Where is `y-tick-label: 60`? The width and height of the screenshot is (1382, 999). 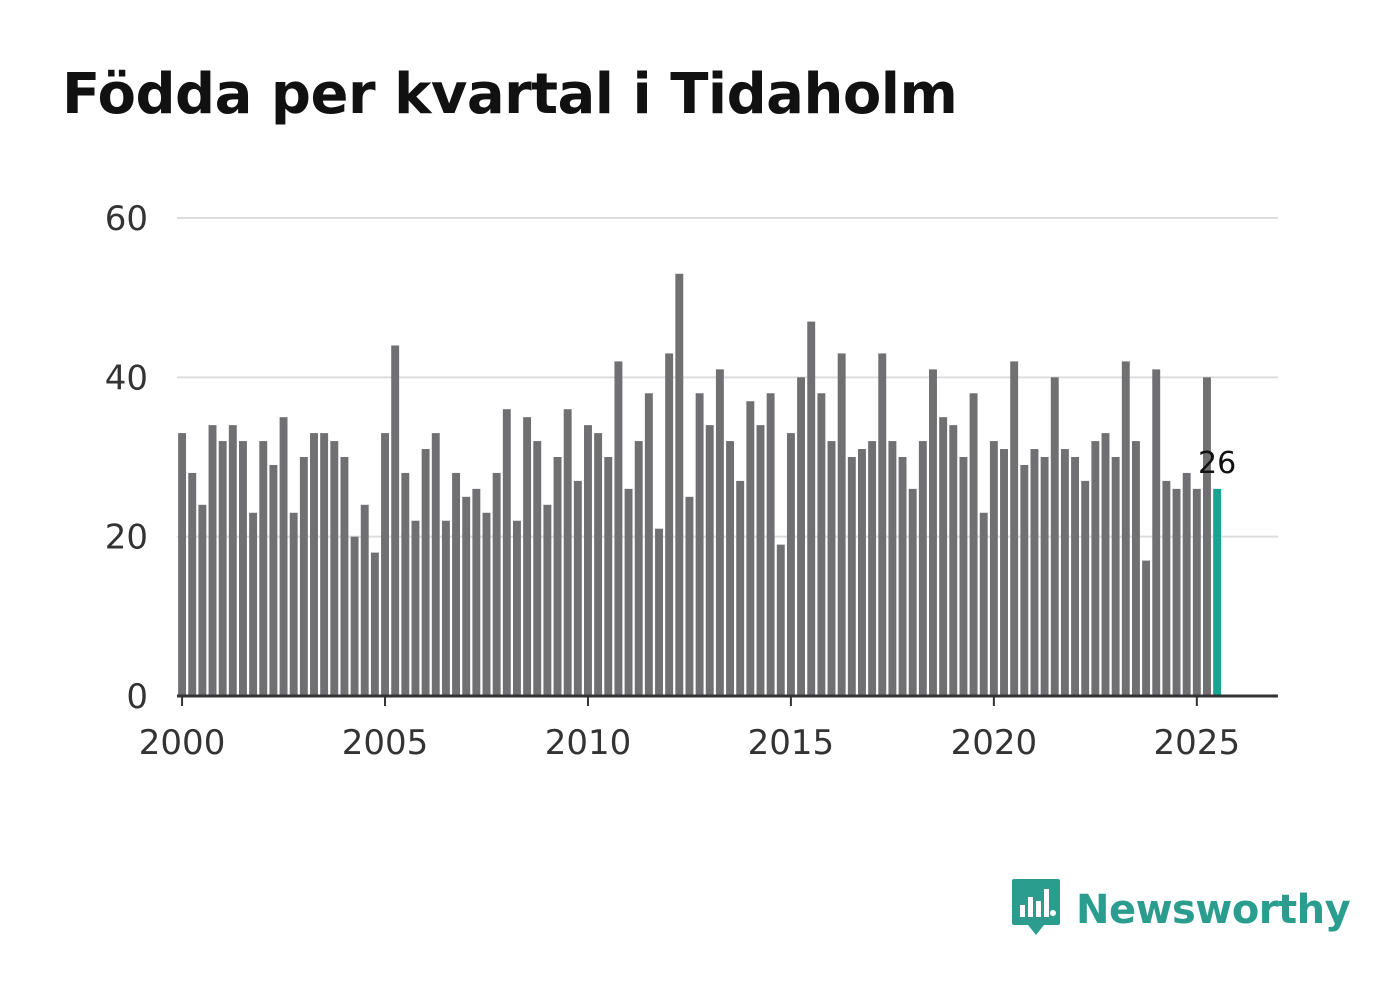
y-tick-label: 60 is located at coordinates (126, 219).